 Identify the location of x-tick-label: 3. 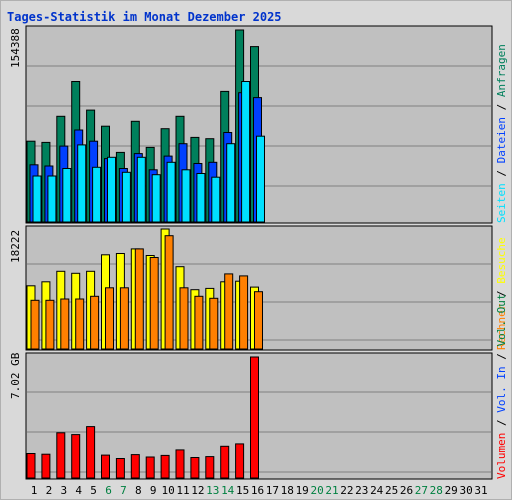
(63, 490).